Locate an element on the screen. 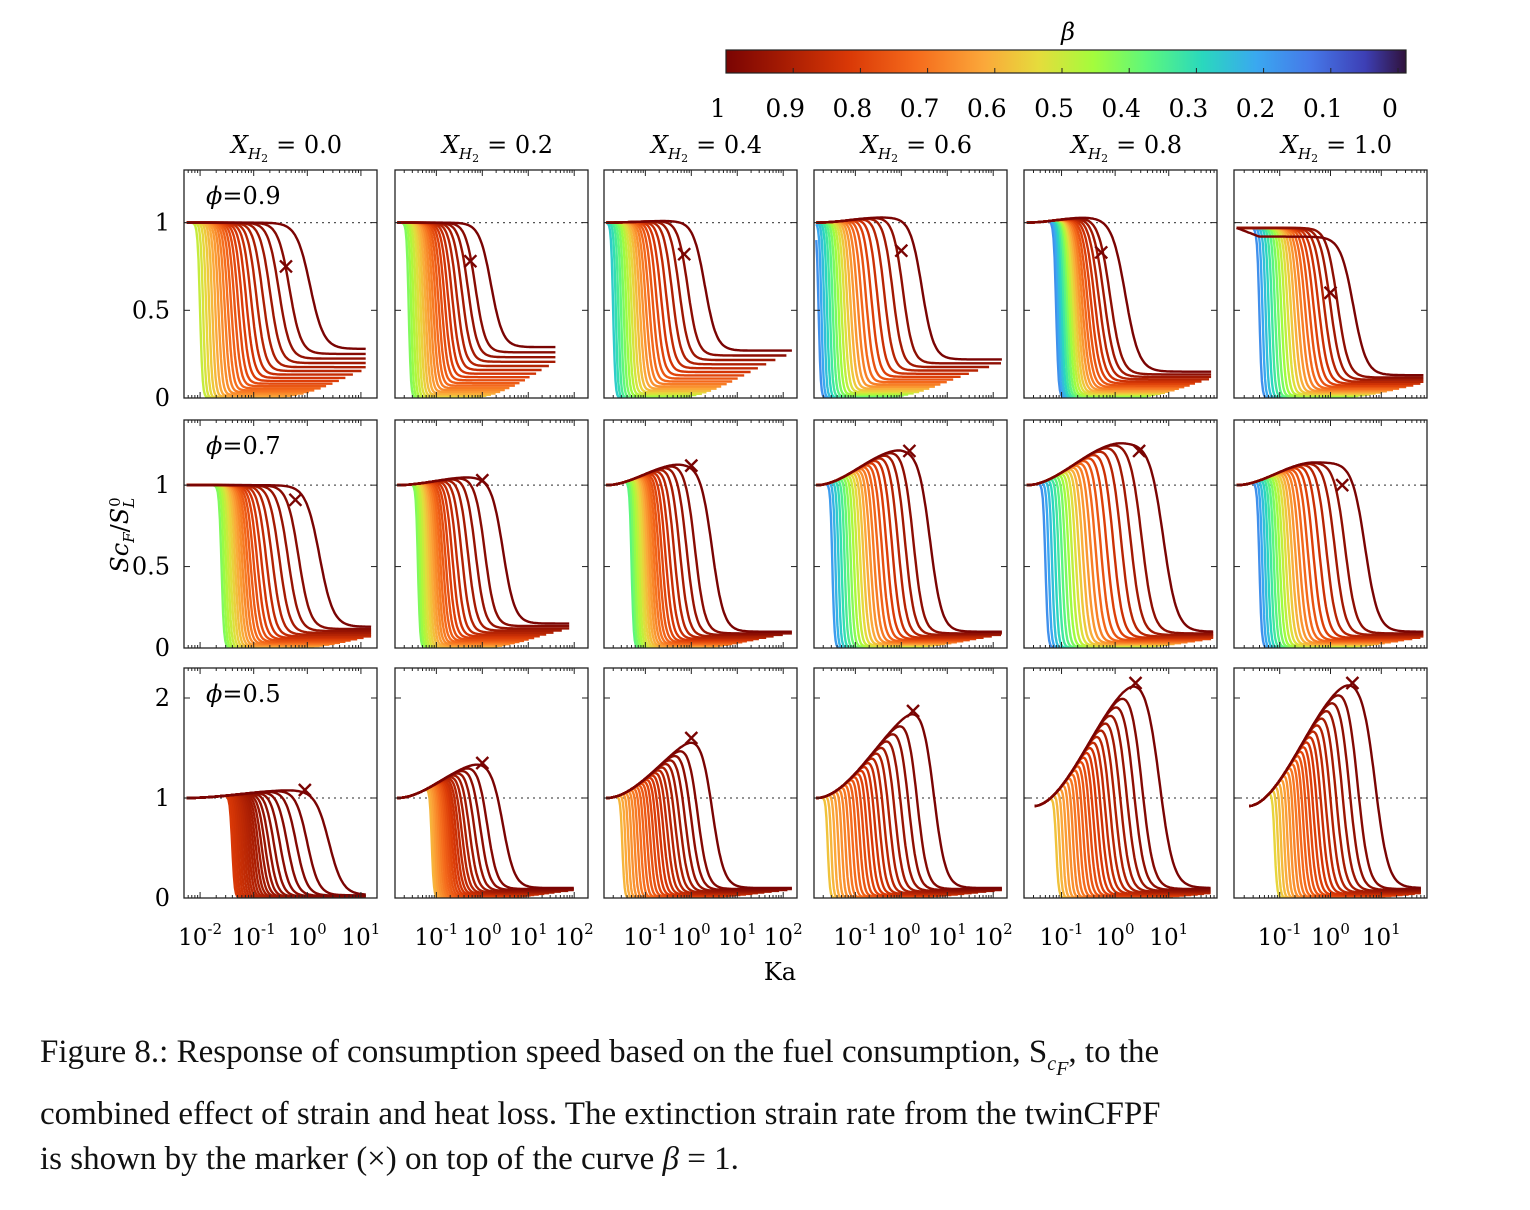  panel-r0-c1 is located at coordinates (491, 284).